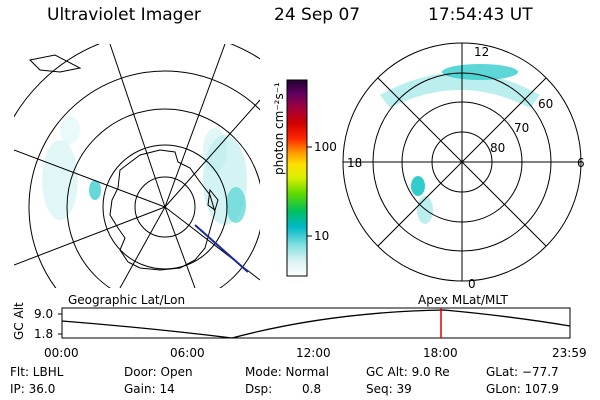 This screenshot has height=400, width=600. Describe the element at coordinates (498, 148) in the screenshot. I see `lat-label-80: 80` at that location.